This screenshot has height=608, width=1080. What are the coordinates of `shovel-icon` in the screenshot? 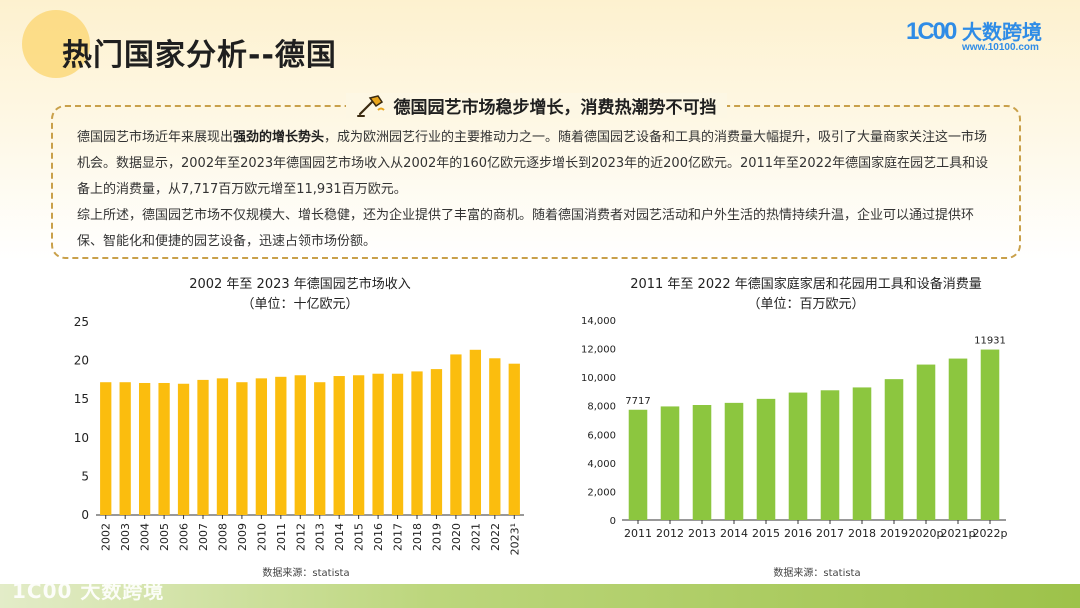 It's located at (370, 105).